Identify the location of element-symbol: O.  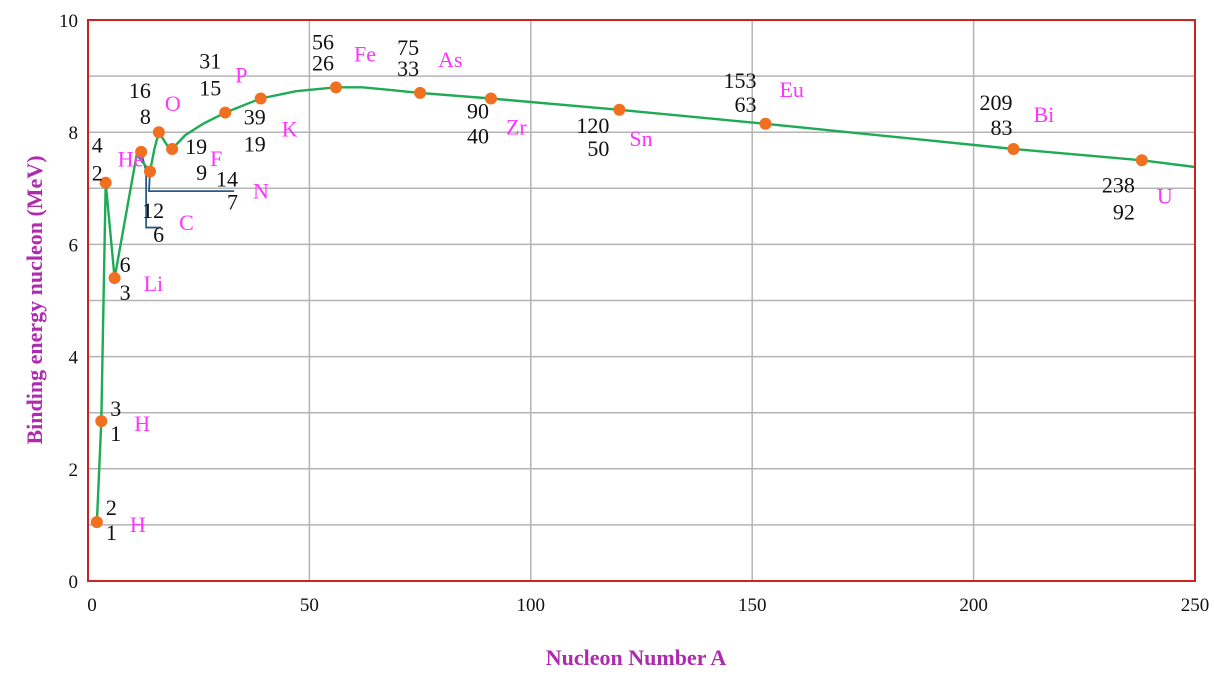
(173, 103).